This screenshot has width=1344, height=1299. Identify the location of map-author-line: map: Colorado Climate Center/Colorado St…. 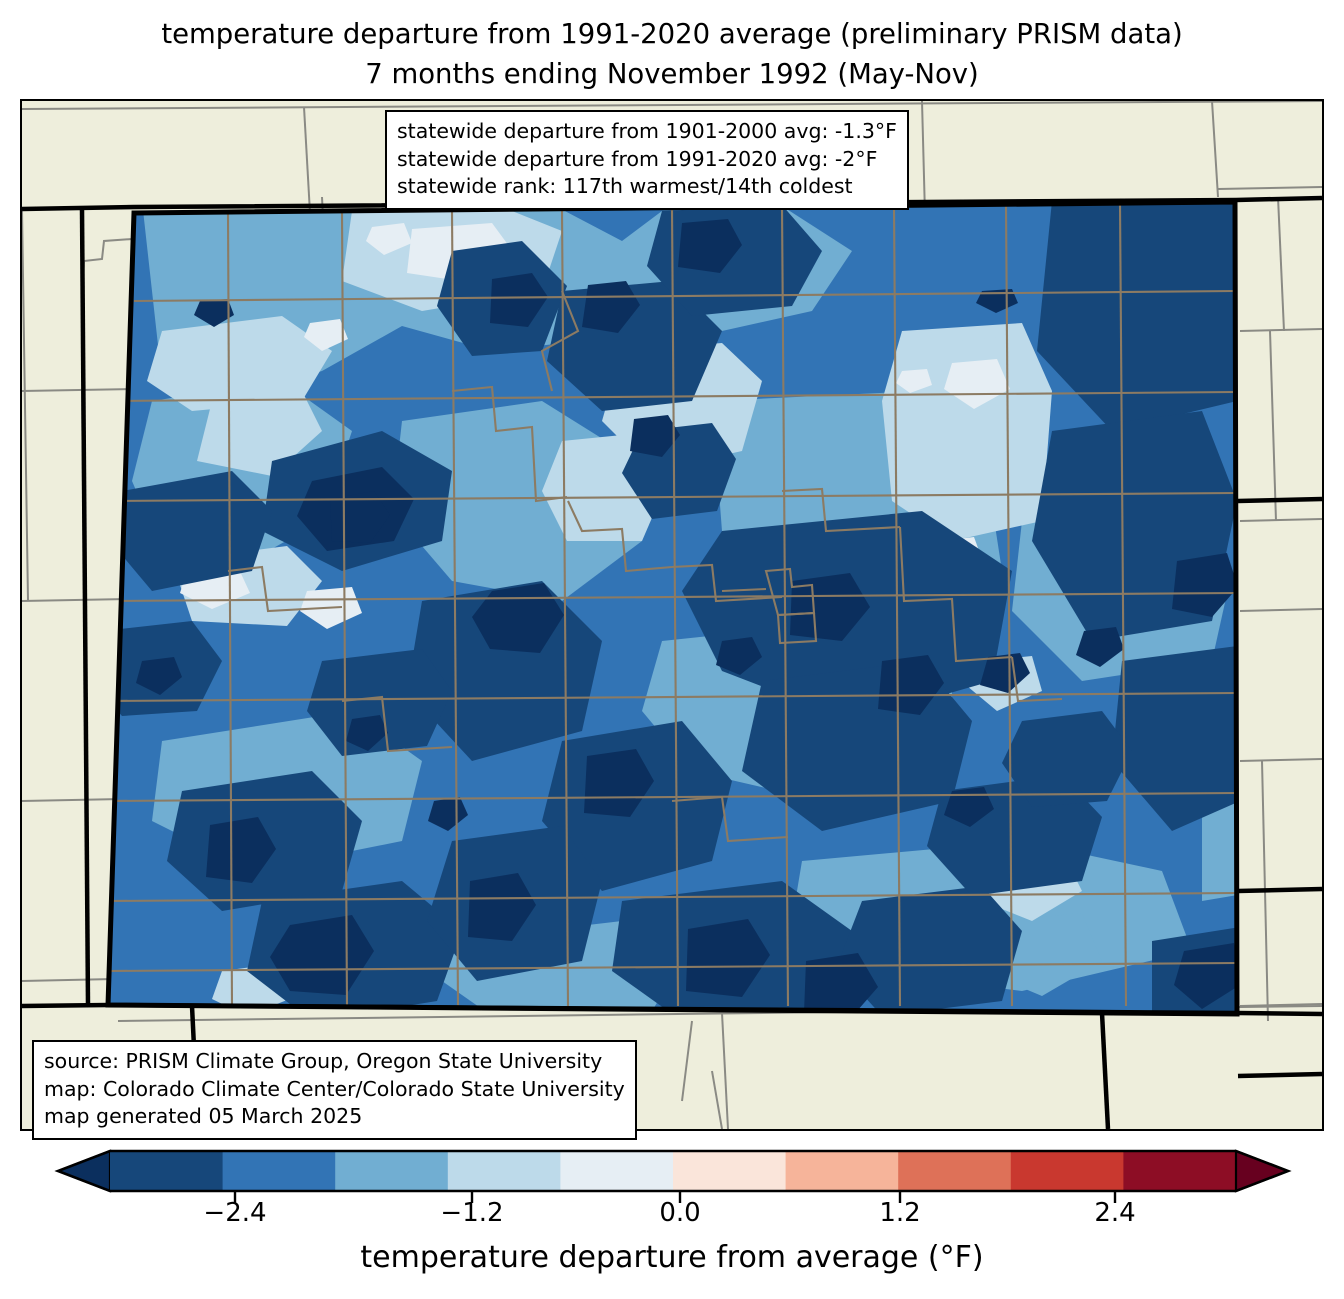
(334, 1088).